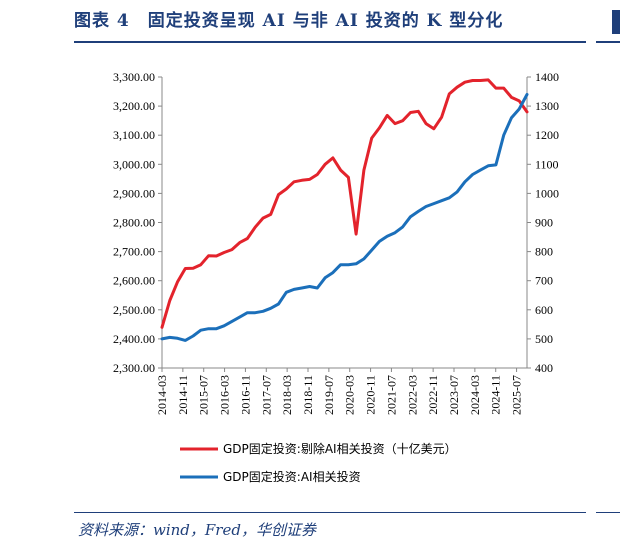 This screenshot has width=620, height=550. Describe the element at coordinates (517, 395) in the screenshot. I see `x-tick-label: 2025-07` at that location.